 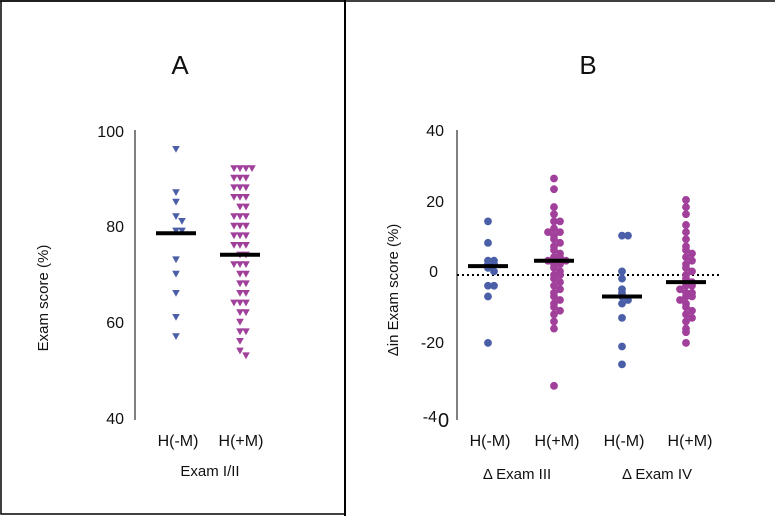 What do you see at coordinates (517, 474) in the screenshot?
I see `panel-b-group-label-exam-iii: Δ Exam III` at bounding box center [517, 474].